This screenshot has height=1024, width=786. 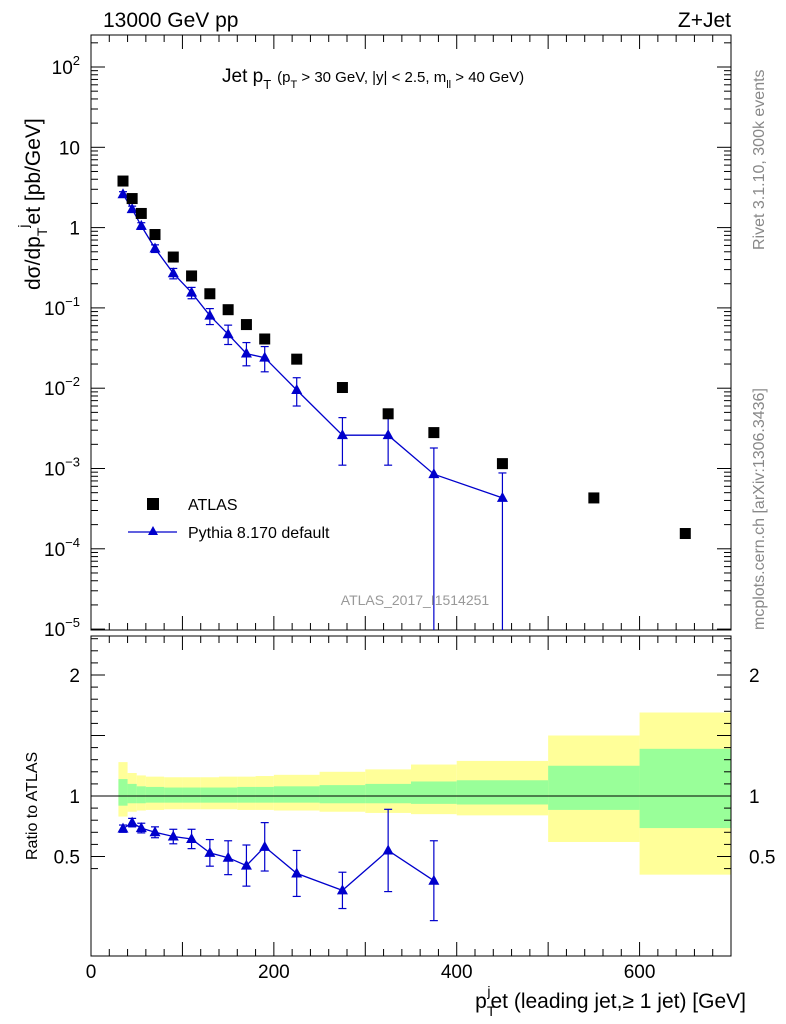 What do you see at coordinates (213, 505) in the screenshot?
I see `legend-label-atlas: ATLAS` at bounding box center [213, 505].